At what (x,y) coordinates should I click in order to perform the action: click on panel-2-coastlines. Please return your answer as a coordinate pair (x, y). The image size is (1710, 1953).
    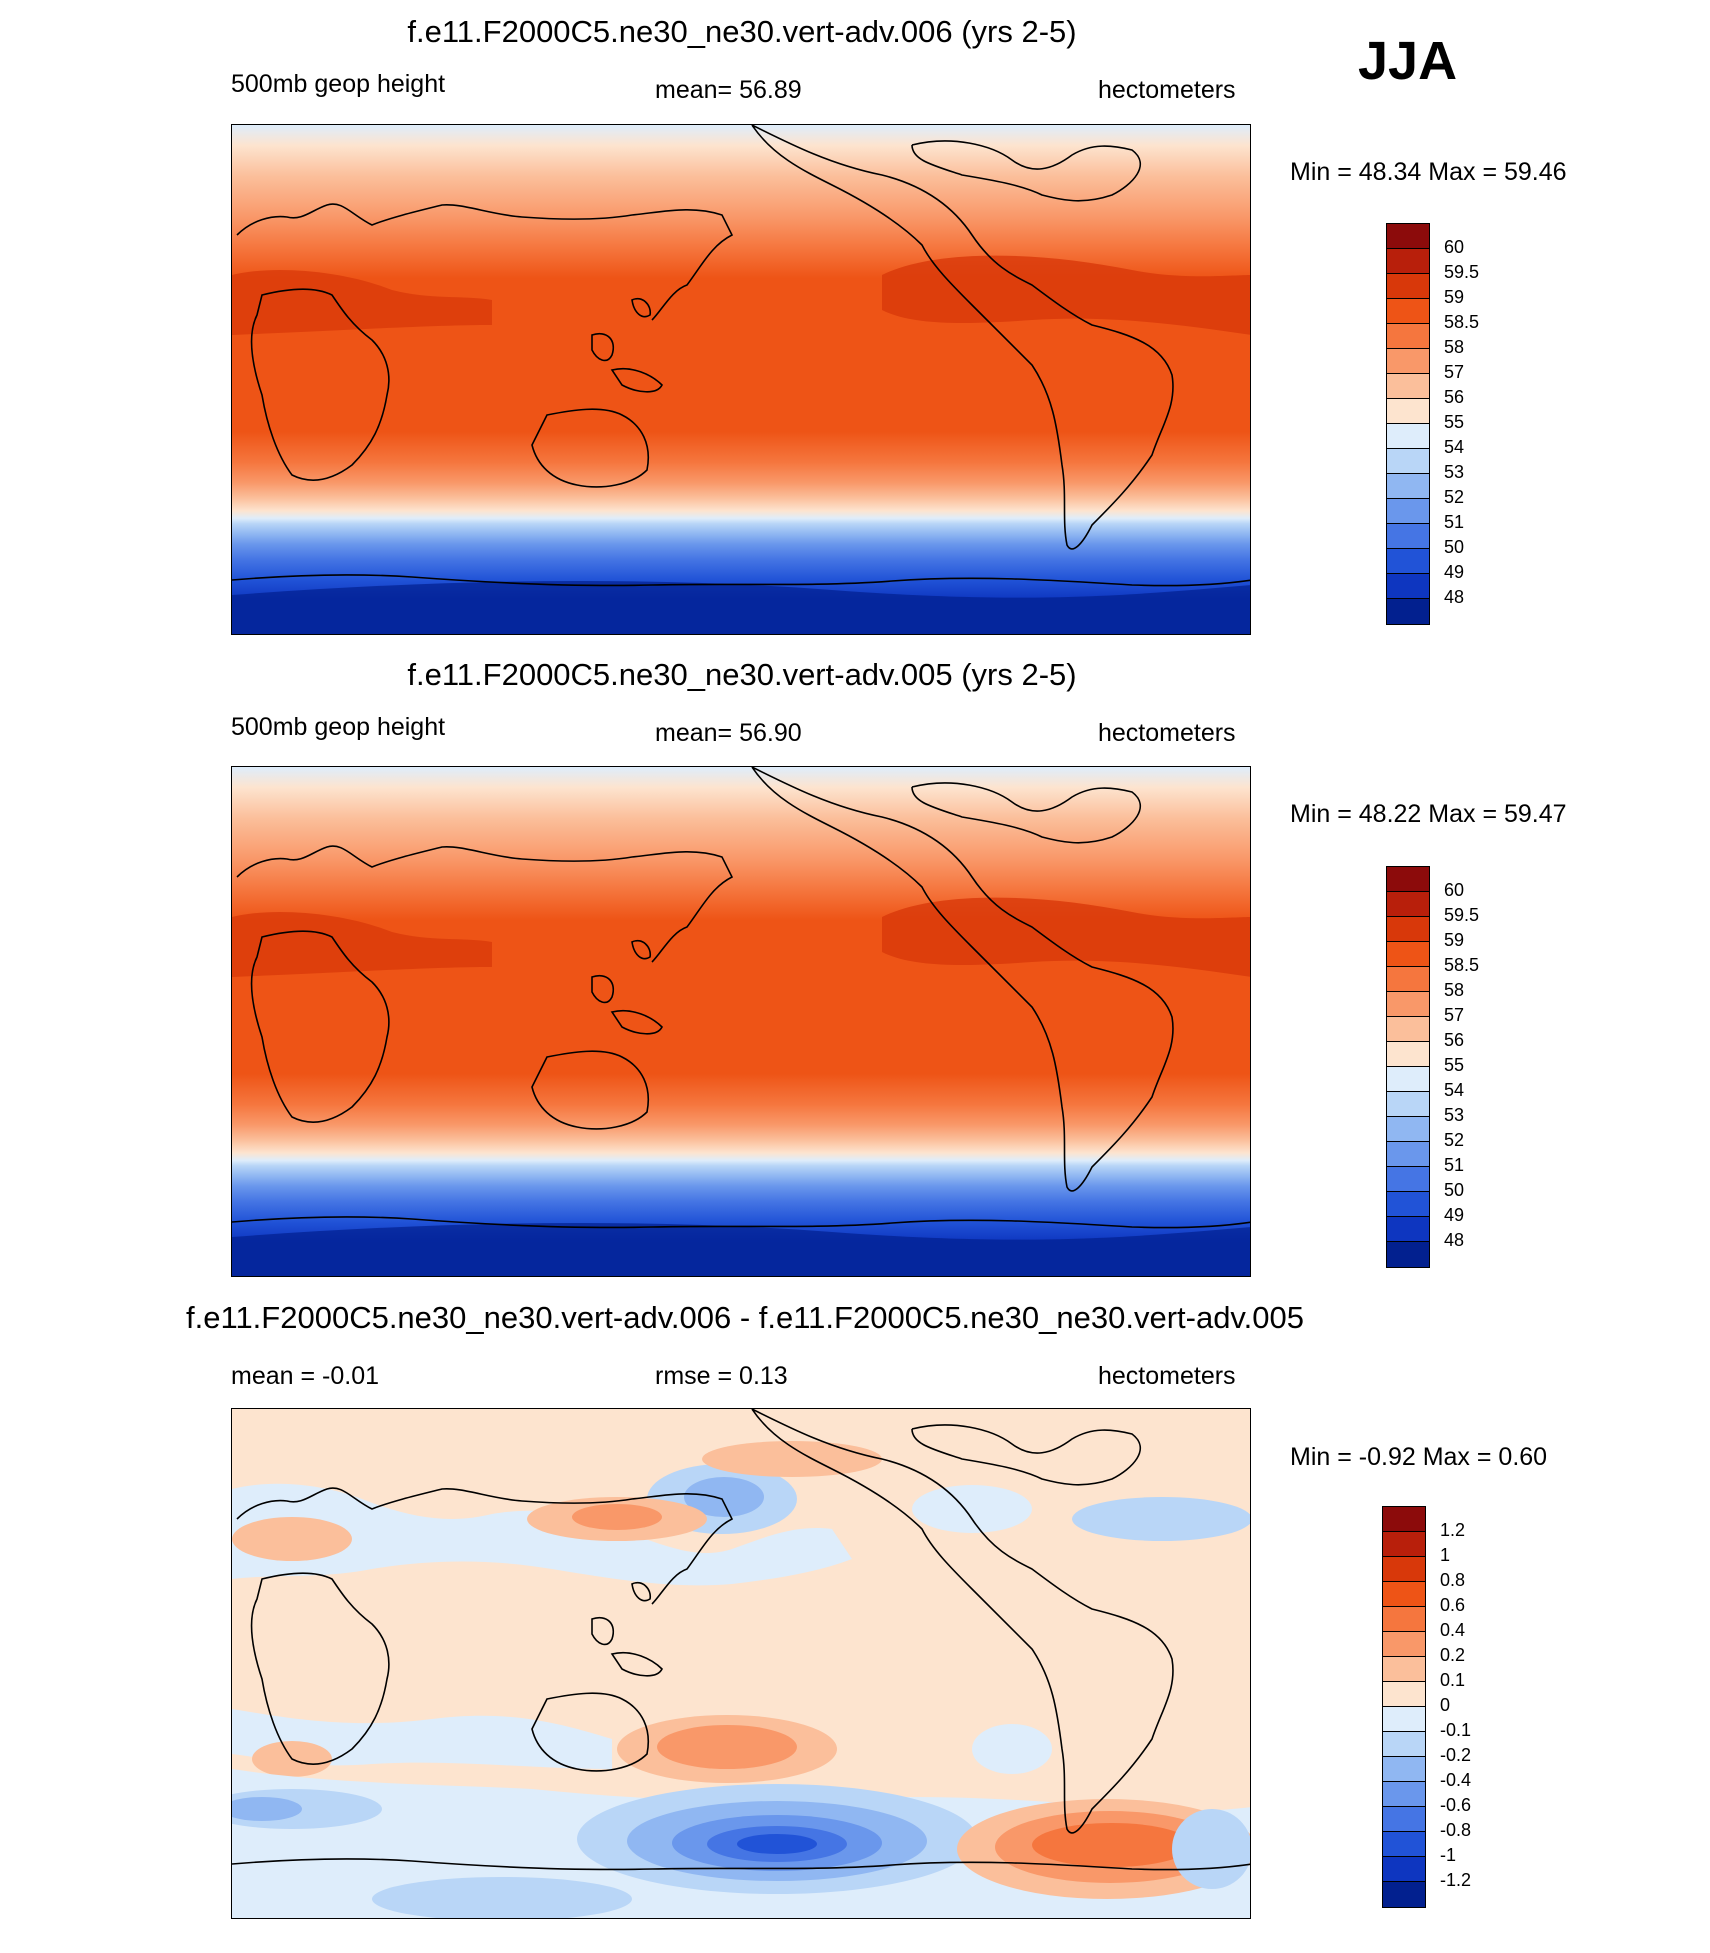
    Looking at the image, I should click on (741, 998).